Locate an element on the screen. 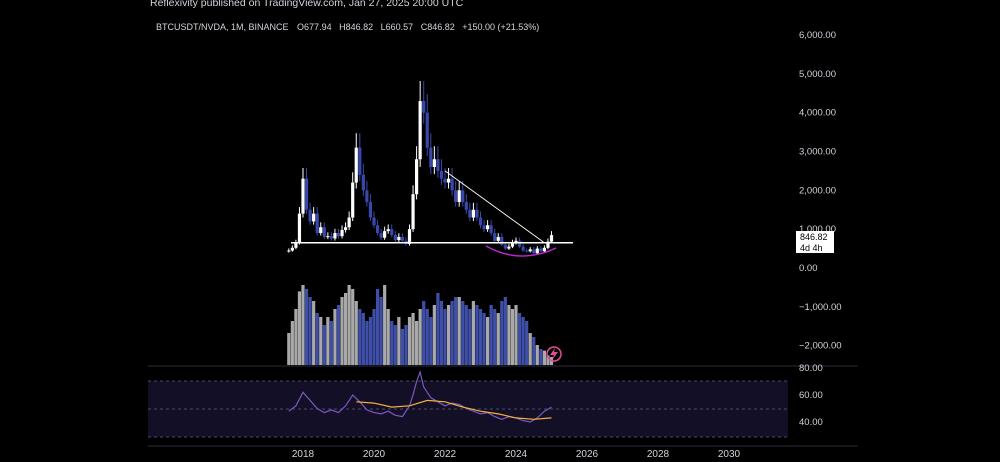  descending-trendline is located at coordinates (494, 207).